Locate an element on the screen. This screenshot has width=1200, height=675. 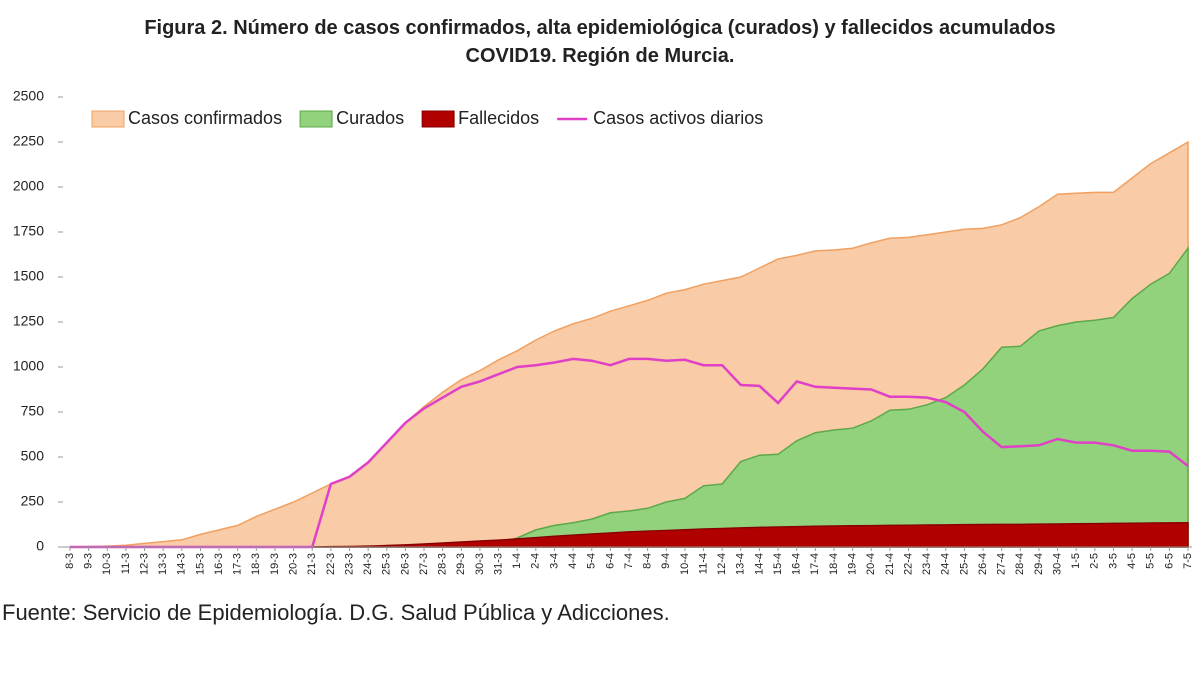
x-tick-label: 12-3 is located at coordinates (144, 564).